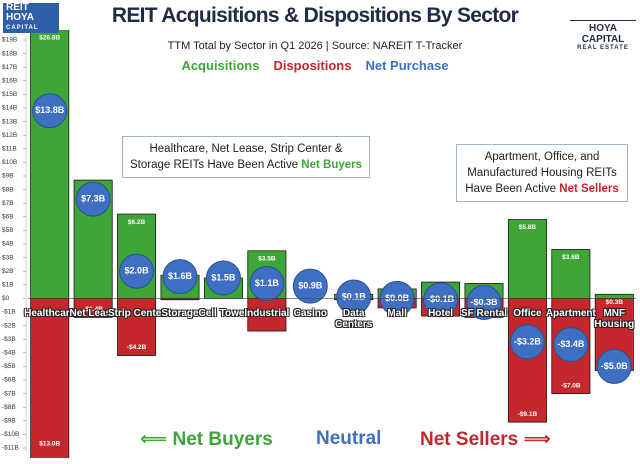 The height and width of the screenshot is (464, 640). Describe the element at coordinates (17, 7) in the screenshot. I see `logo-text: REIT` at that location.